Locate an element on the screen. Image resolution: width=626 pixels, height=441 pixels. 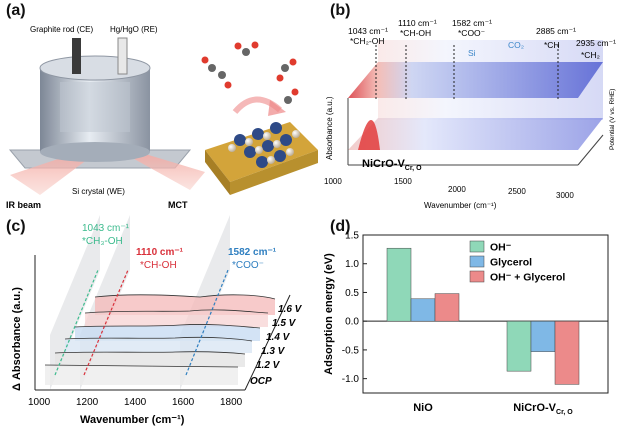
c-xtick-1400: 1400 is located at coordinates (135, 402).